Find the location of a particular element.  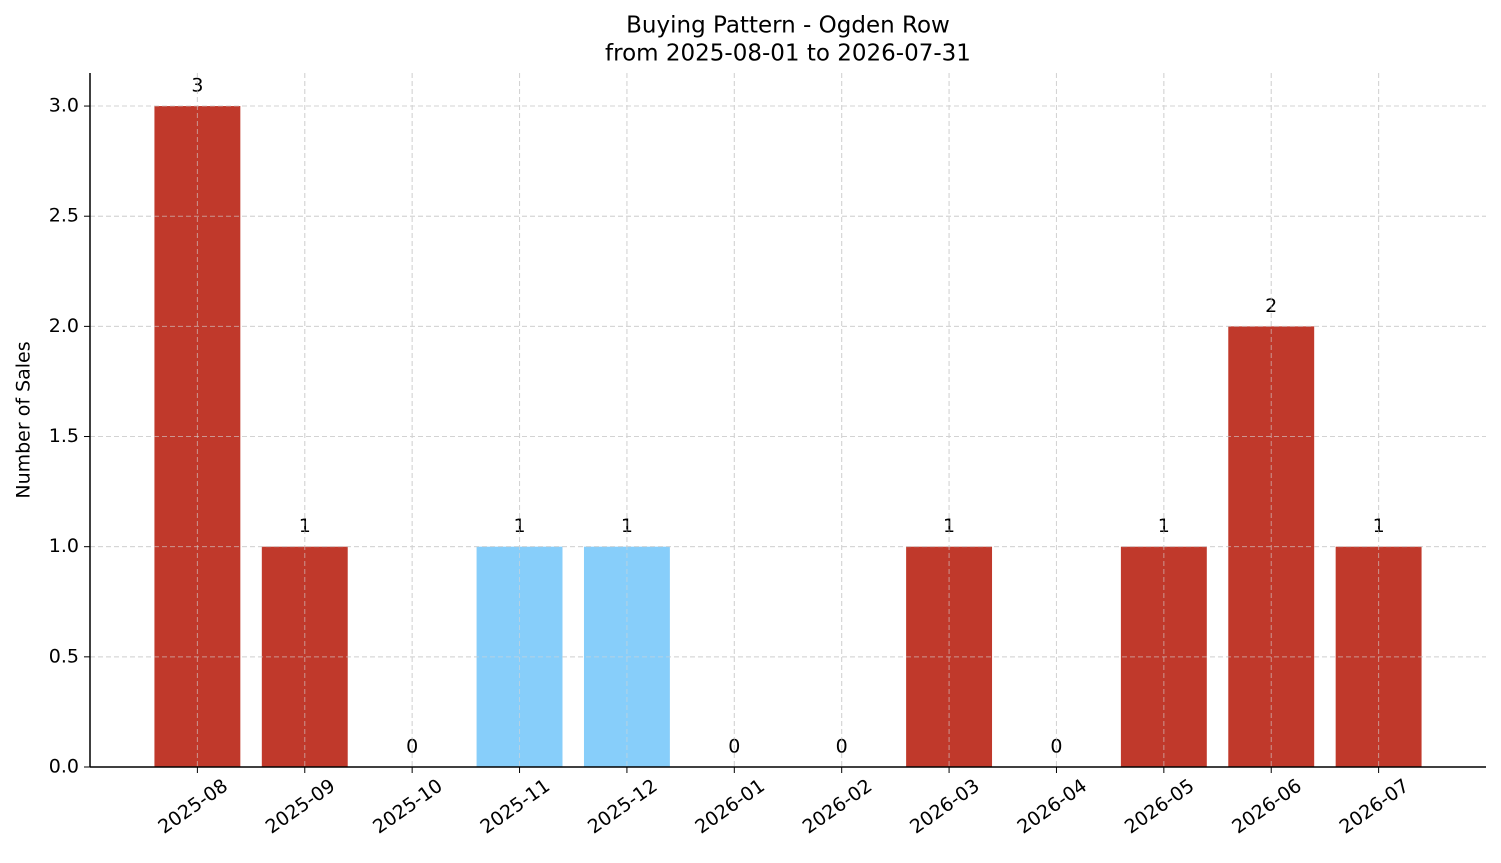

y-tick-label: 0.0 is located at coordinates (64, 767).